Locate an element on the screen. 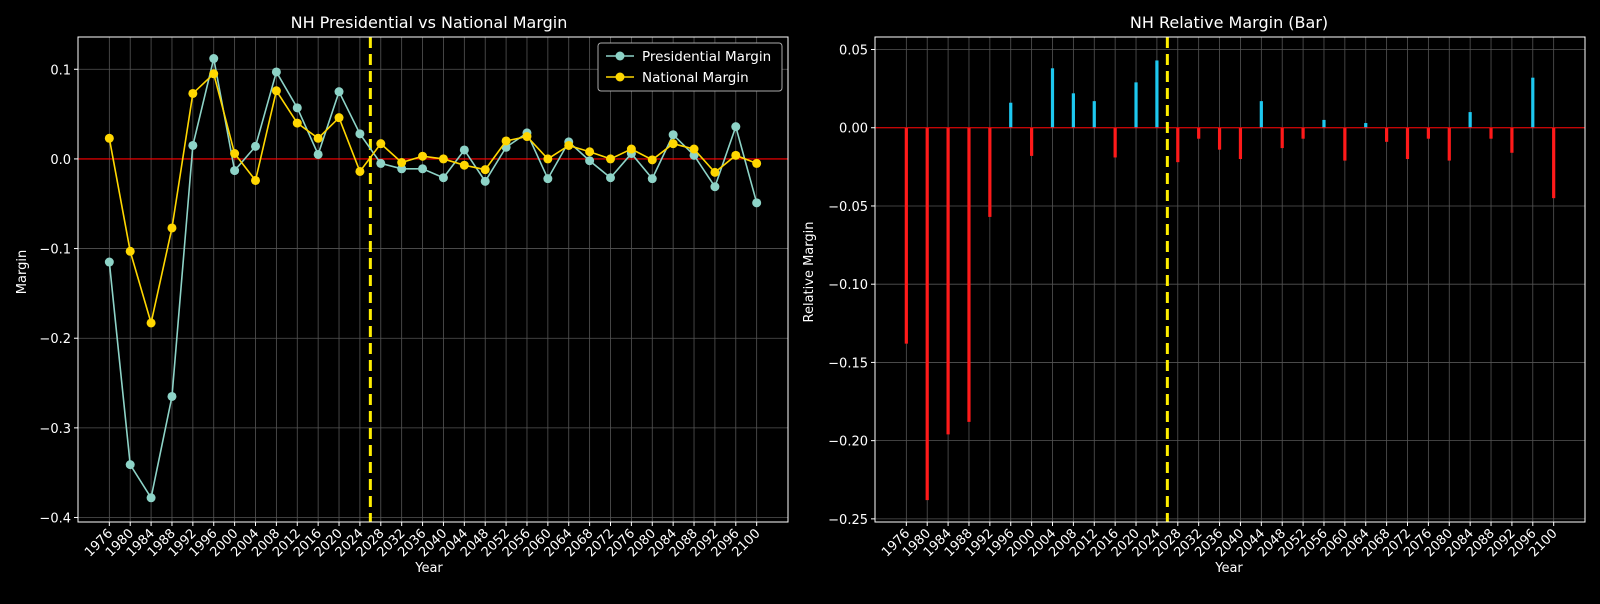 This screenshot has width=1600, height=604. legend-presidential-label: Presidential Margin is located at coordinates (706, 57).